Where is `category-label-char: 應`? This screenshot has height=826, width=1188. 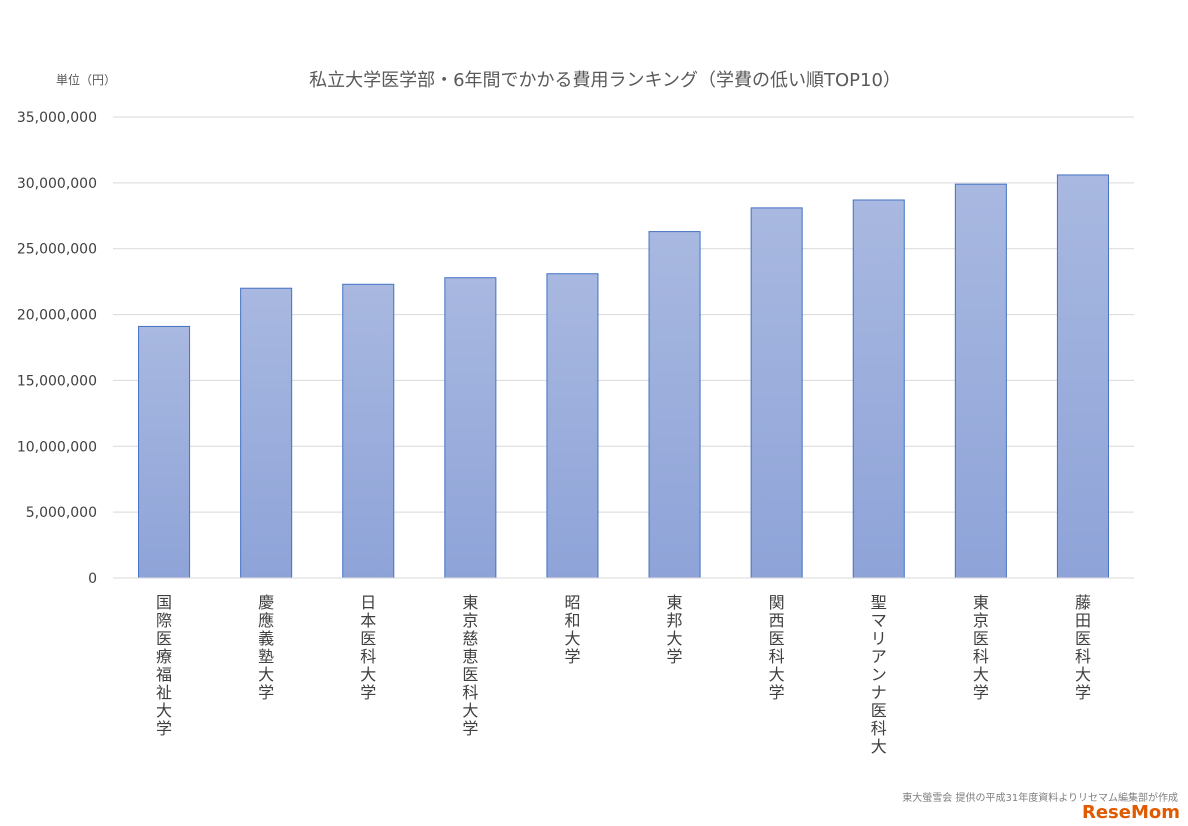 category-label-char: 應 is located at coordinates (266, 620).